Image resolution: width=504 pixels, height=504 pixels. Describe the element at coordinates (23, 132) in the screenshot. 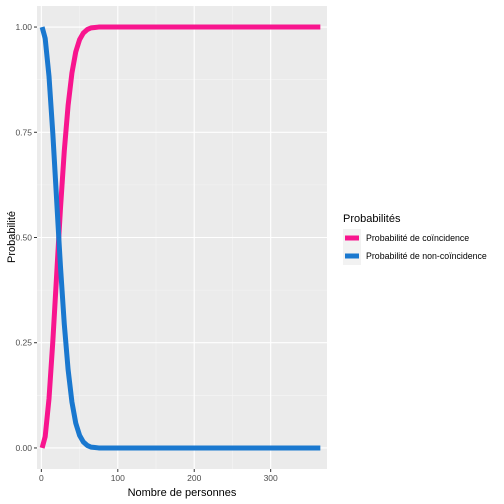

I see `y-tick-label: 0.75` at that location.